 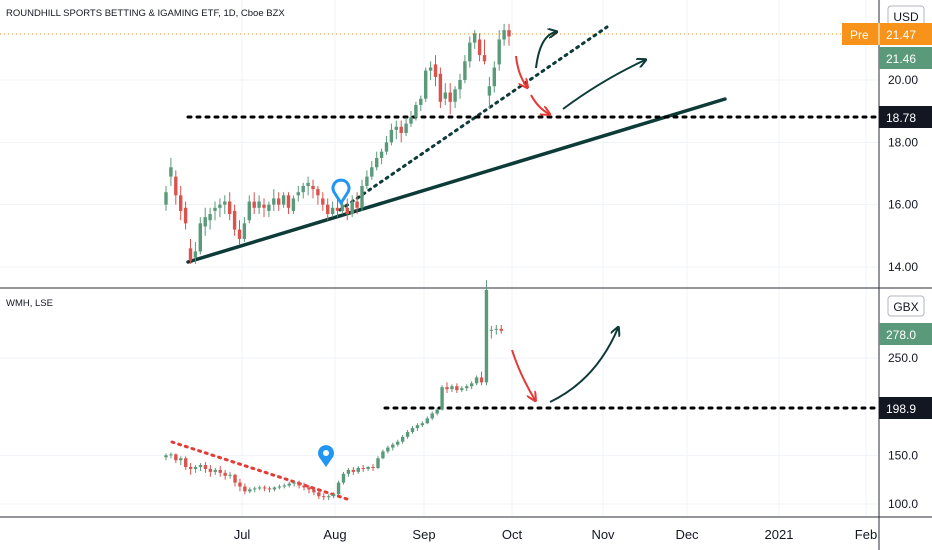 What do you see at coordinates (556, 534) in the screenshot?
I see `time-axis: Jul Aug Sep Oct Nov Dec 2021 Feb` at bounding box center [556, 534].